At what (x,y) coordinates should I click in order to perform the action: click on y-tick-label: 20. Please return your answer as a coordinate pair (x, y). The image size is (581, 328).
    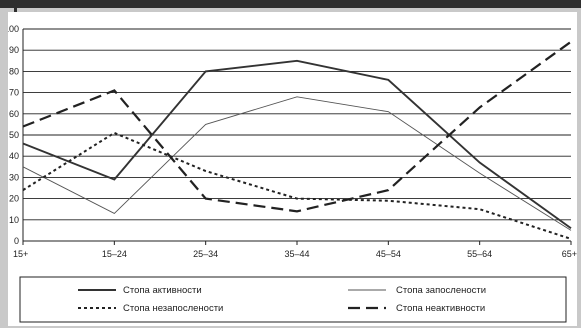
    Looking at the image, I should click on (14, 199).